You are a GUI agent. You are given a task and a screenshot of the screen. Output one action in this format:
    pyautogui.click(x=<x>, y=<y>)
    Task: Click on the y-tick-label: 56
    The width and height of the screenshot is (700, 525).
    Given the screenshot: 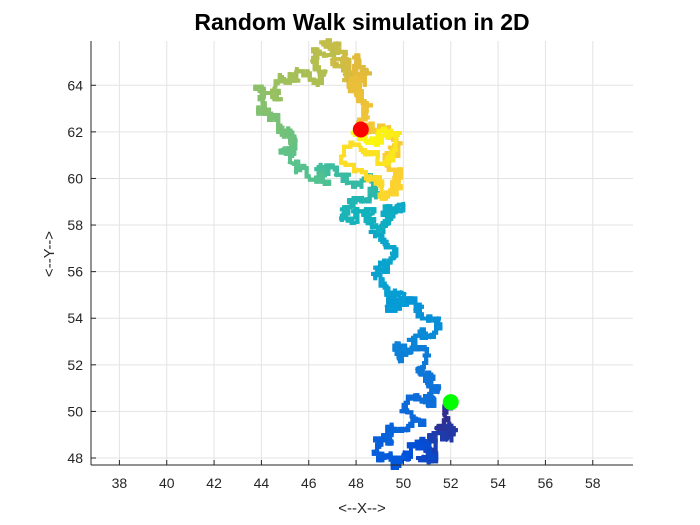 What is the action you would take?
    pyautogui.click(x=75, y=272)
    